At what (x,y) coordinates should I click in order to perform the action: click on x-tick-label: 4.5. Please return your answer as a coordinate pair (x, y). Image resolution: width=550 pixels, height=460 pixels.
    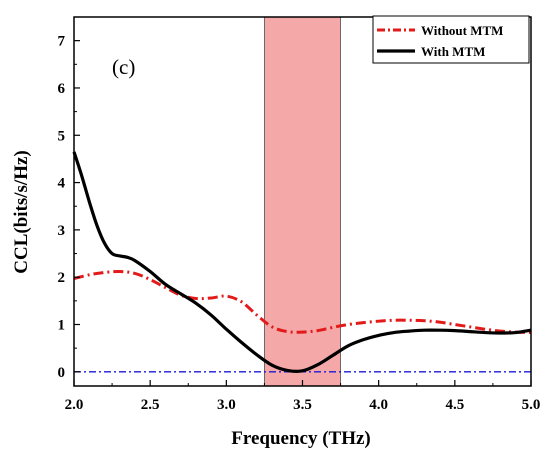
    Looking at the image, I should click on (454, 405).